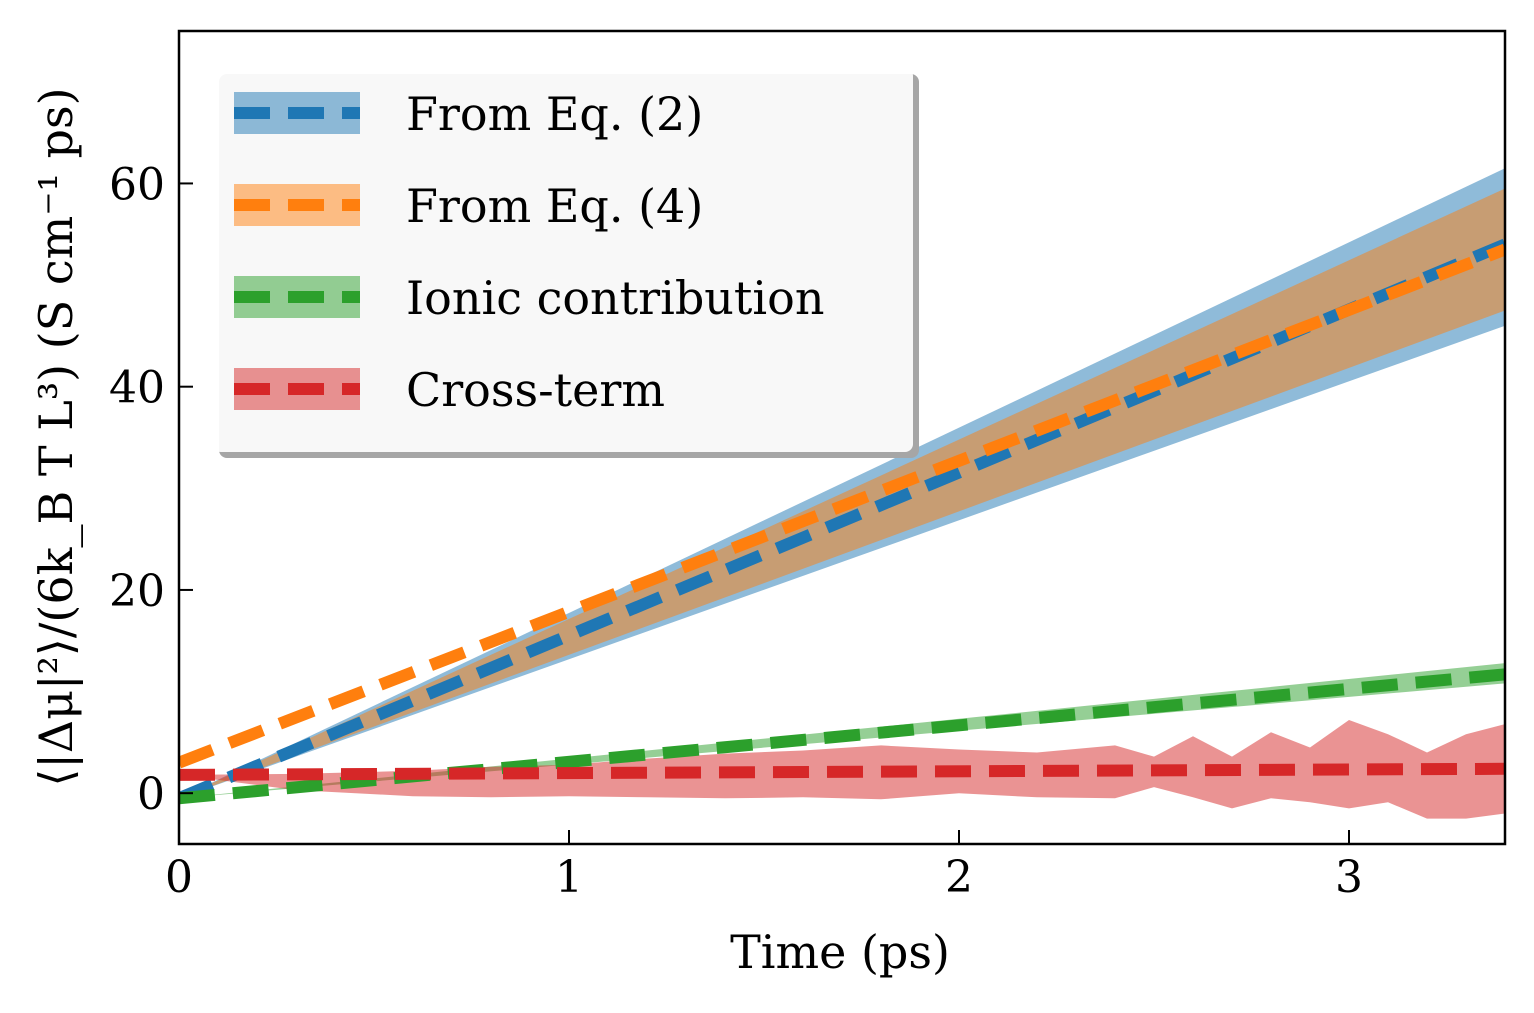 The height and width of the screenshot is (1013, 1534). What do you see at coordinates (554, 206) in the screenshot?
I see `legend-label-from-eq-4: From Eq. (4)` at bounding box center [554, 206].